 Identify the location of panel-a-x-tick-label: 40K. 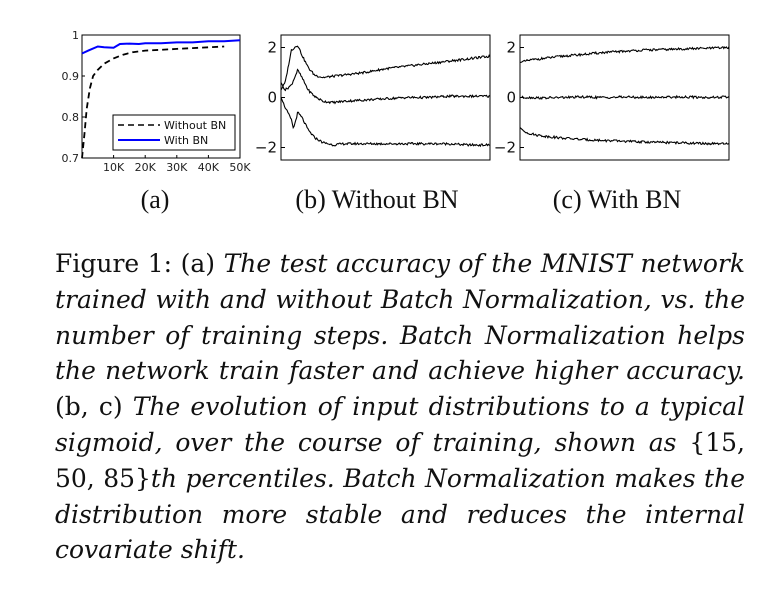
(209, 167).